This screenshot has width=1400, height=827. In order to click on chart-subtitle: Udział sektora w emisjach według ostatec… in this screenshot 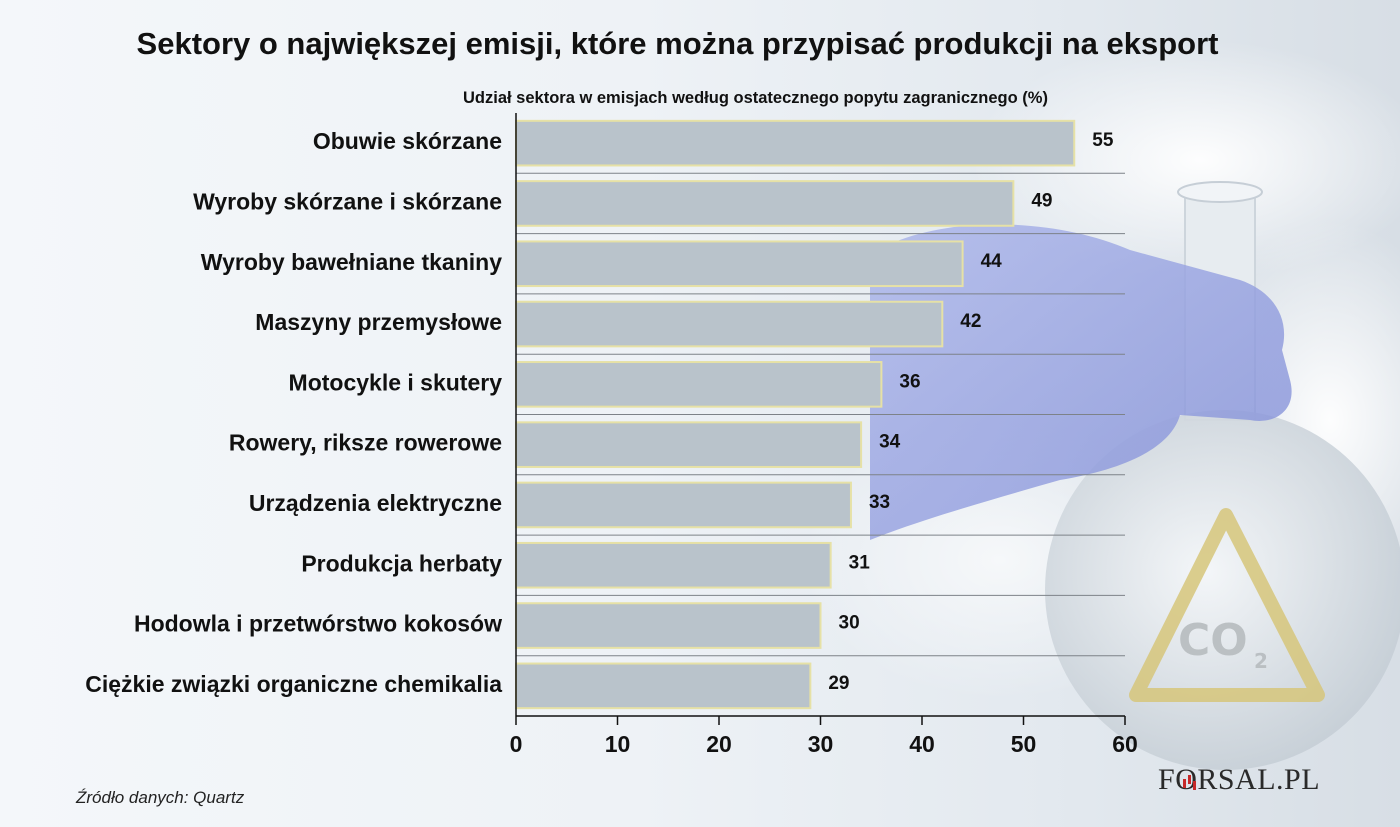, I will do `click(755, 98)`.